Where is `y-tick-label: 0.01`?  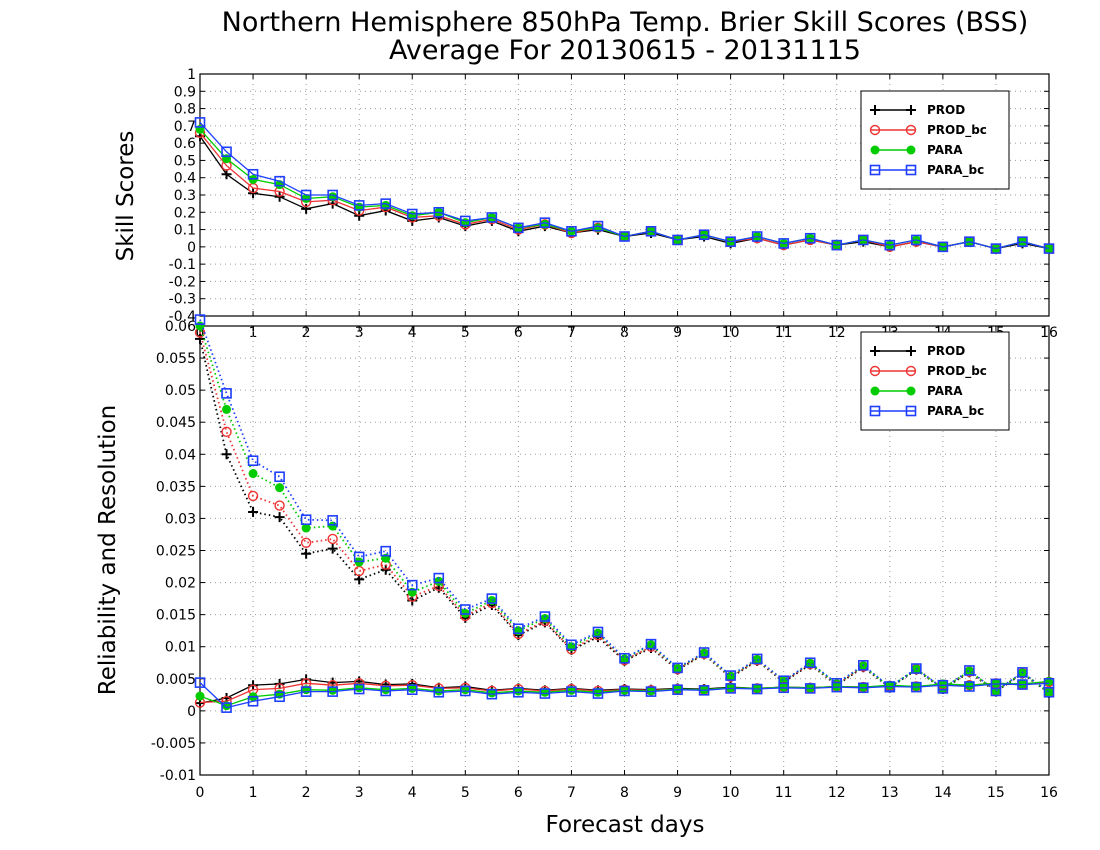
y-tick-label: 0.01 is located at coordinates (180, 648).